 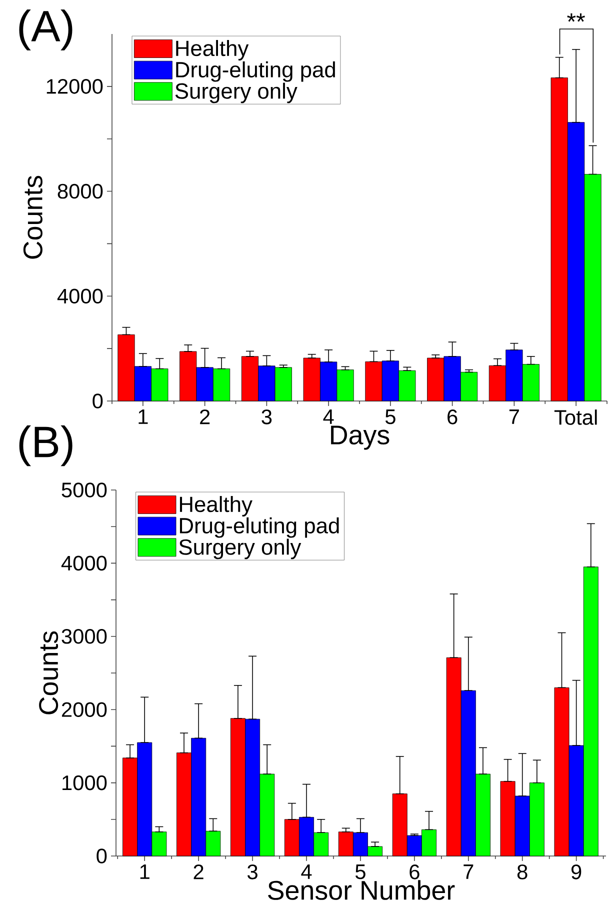 I want to click on y-tick-label: 5000, so click(x=84, y=490).